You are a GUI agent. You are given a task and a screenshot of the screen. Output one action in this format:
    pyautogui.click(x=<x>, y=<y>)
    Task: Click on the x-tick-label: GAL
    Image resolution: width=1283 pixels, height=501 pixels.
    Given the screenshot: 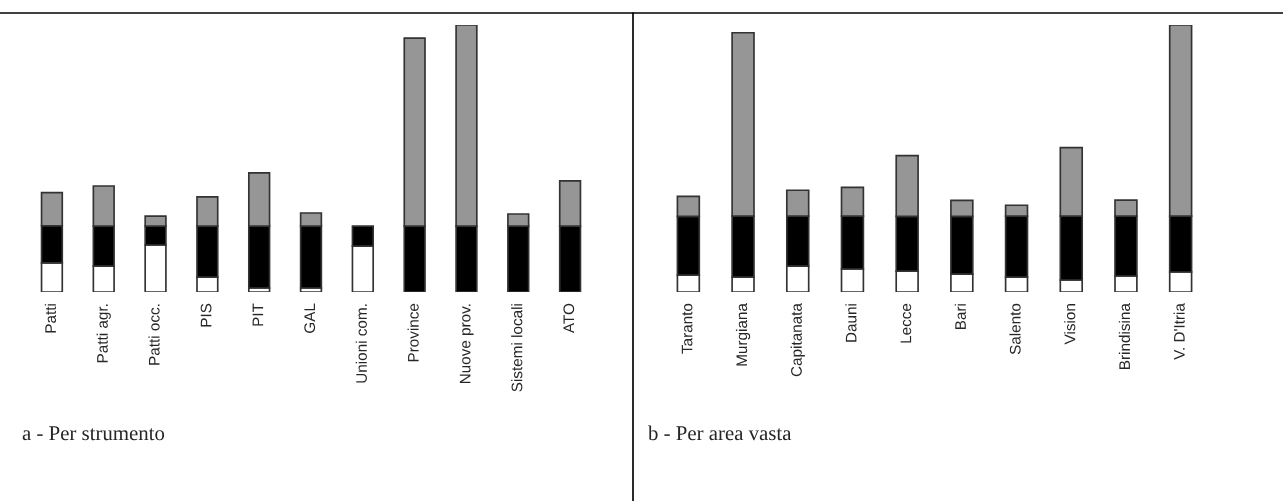 What is the action you would take?
    pyautogui.click(x=310, y=318)
    